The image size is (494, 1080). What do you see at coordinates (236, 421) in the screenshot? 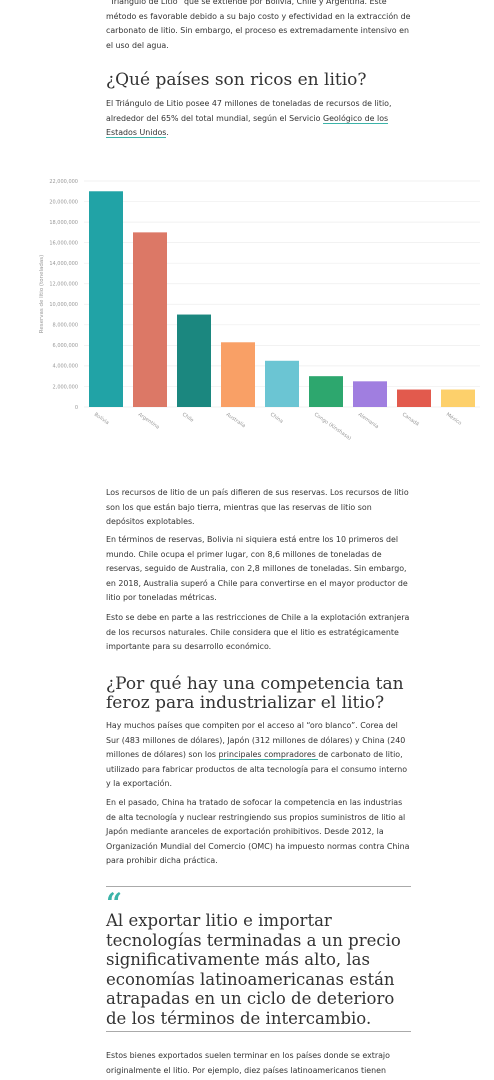
I see `x-tick-label: Australia` at bounding box center [236, 421].